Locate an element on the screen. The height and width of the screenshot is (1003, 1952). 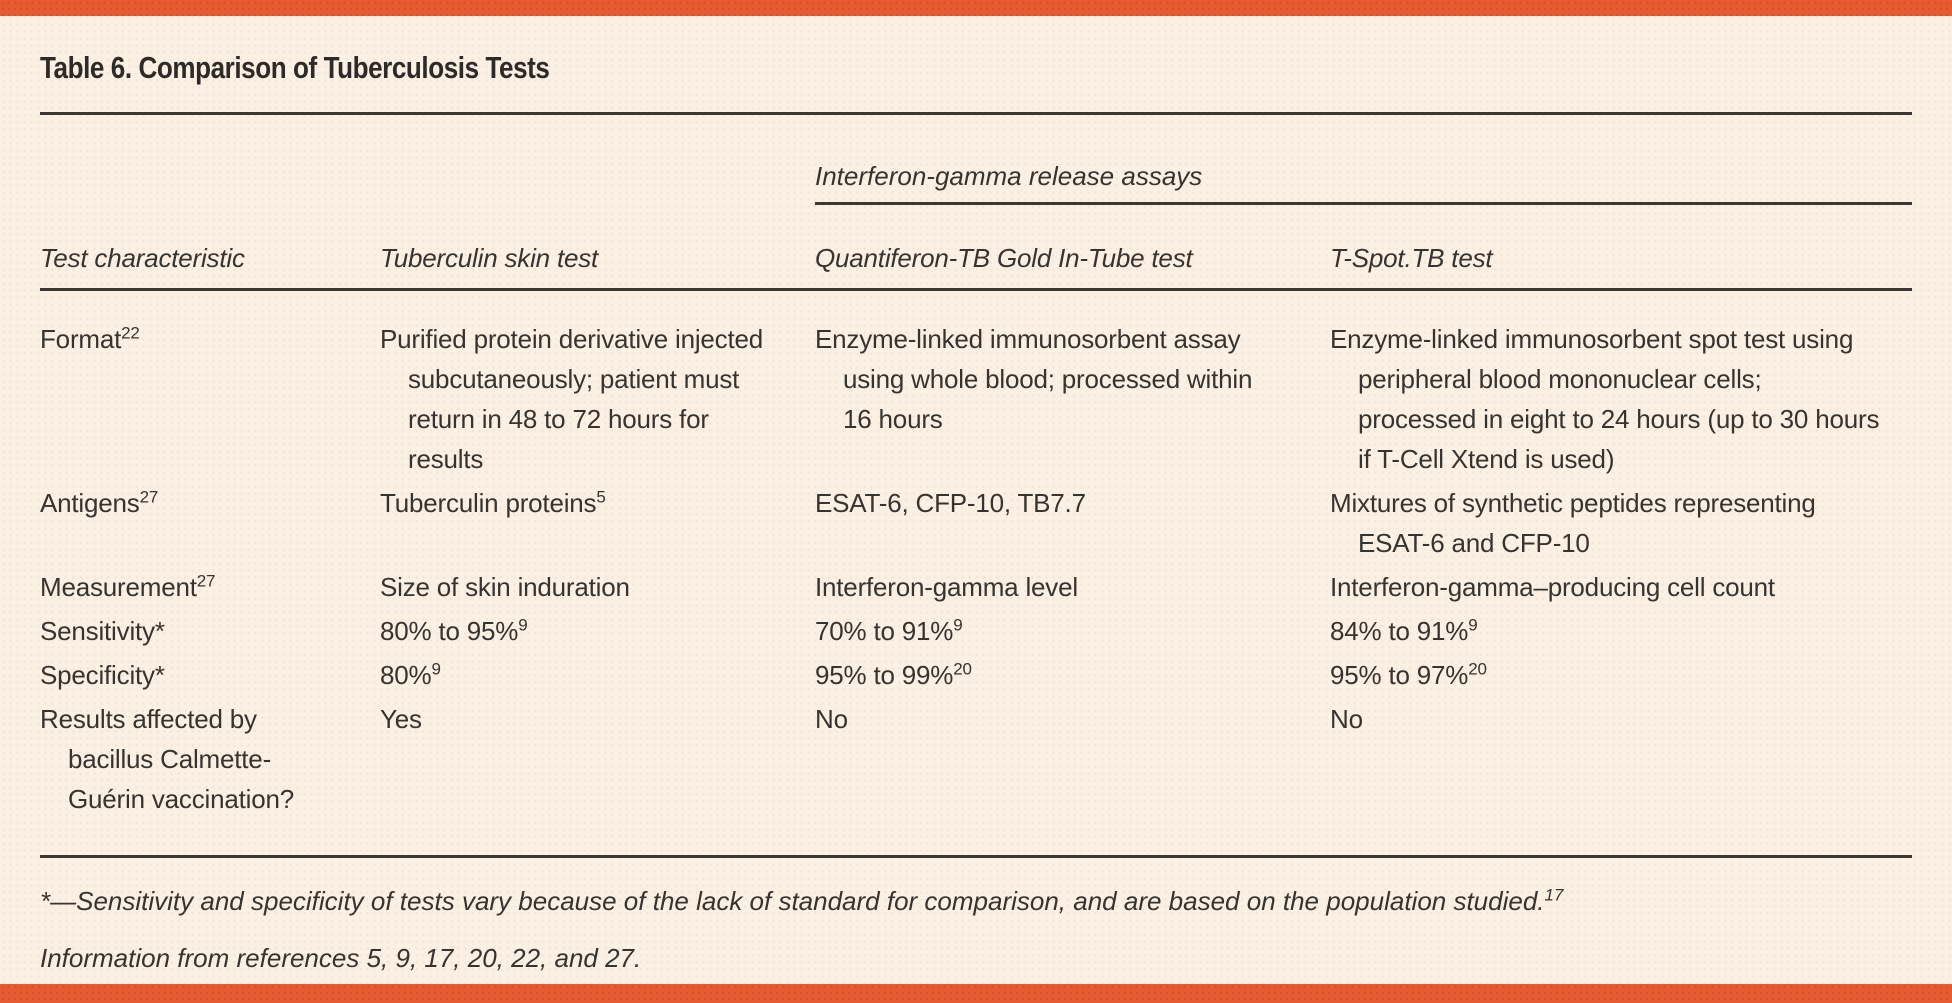
column-header-test-characteristic: Test characteristic is located at coordinates (142, 258).